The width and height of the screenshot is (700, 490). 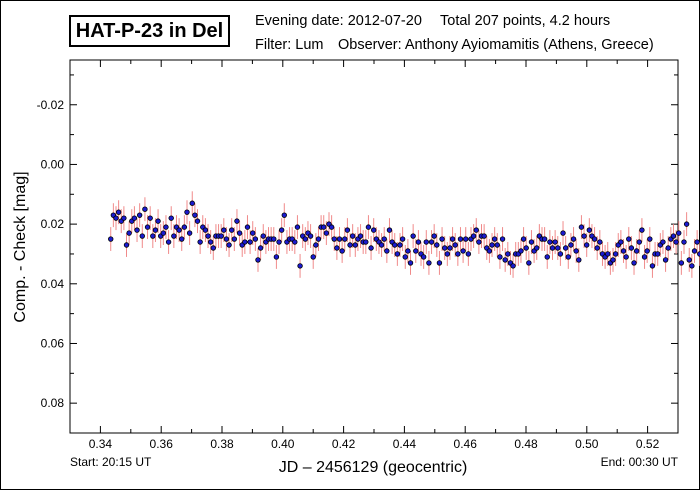 I want to click on evening-date-label: Evening date: 2012-07-20, so click(x=338, y=21).